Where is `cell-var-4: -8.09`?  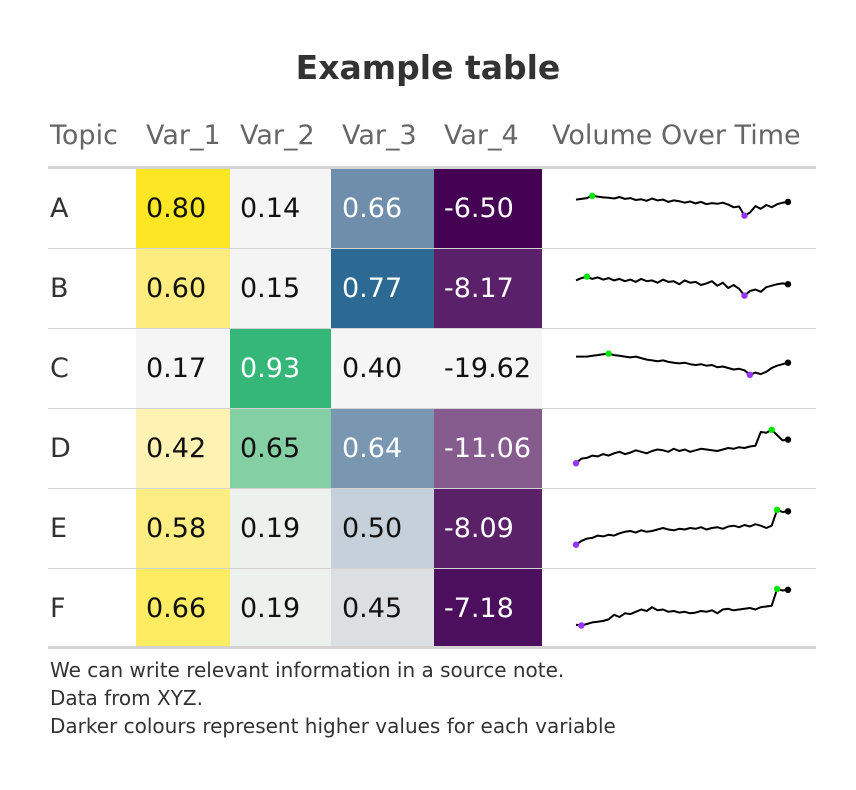 cell-var-4: -8.09 is located at coordinates (488, 528).